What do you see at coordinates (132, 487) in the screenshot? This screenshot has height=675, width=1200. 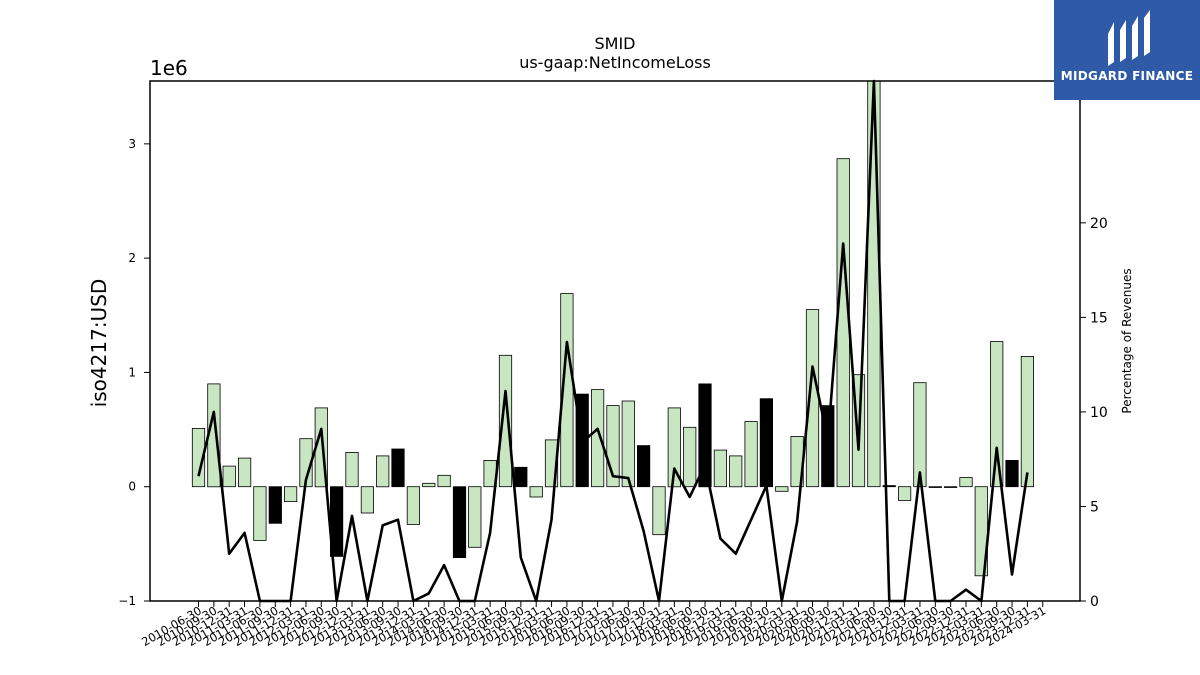 I see `y-tick-label: 0` at bounding box center [132, 487].